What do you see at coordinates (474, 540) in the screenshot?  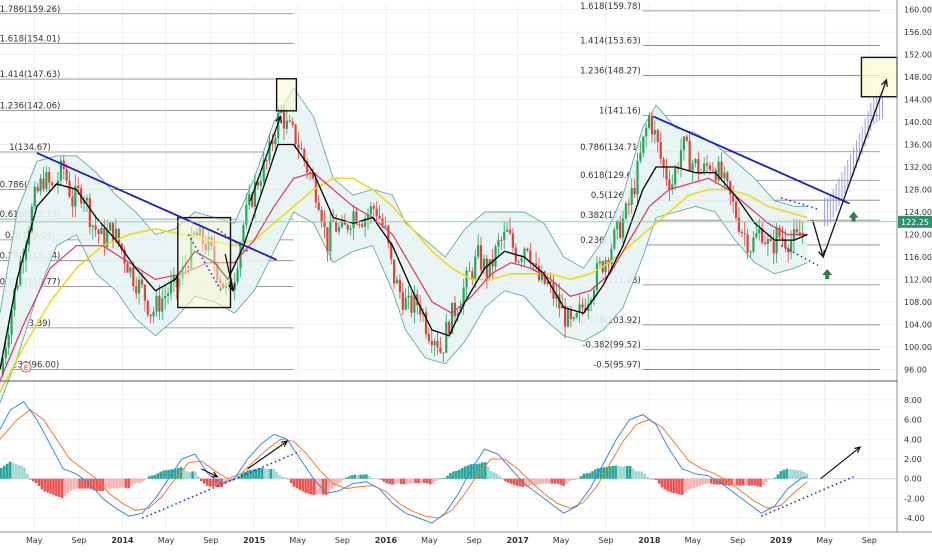 I see `time-tick-label: Sep` at bounding box center [474, 540].